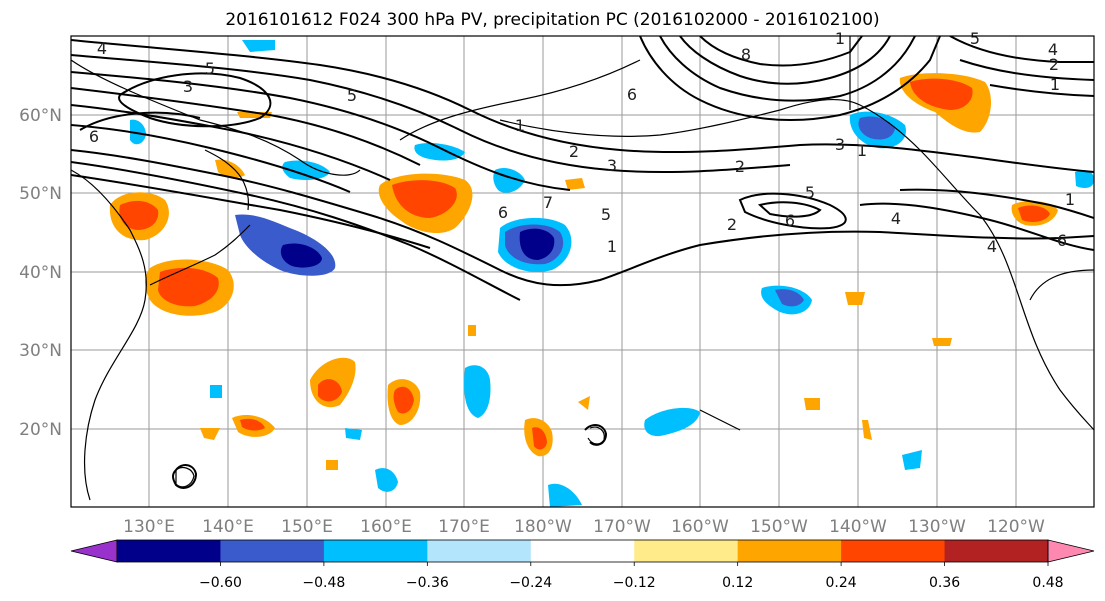 Image resolution: width=1105 pixels, height=601 pixels. I want to click on longitude-label: 140°W, so click(858, 527).